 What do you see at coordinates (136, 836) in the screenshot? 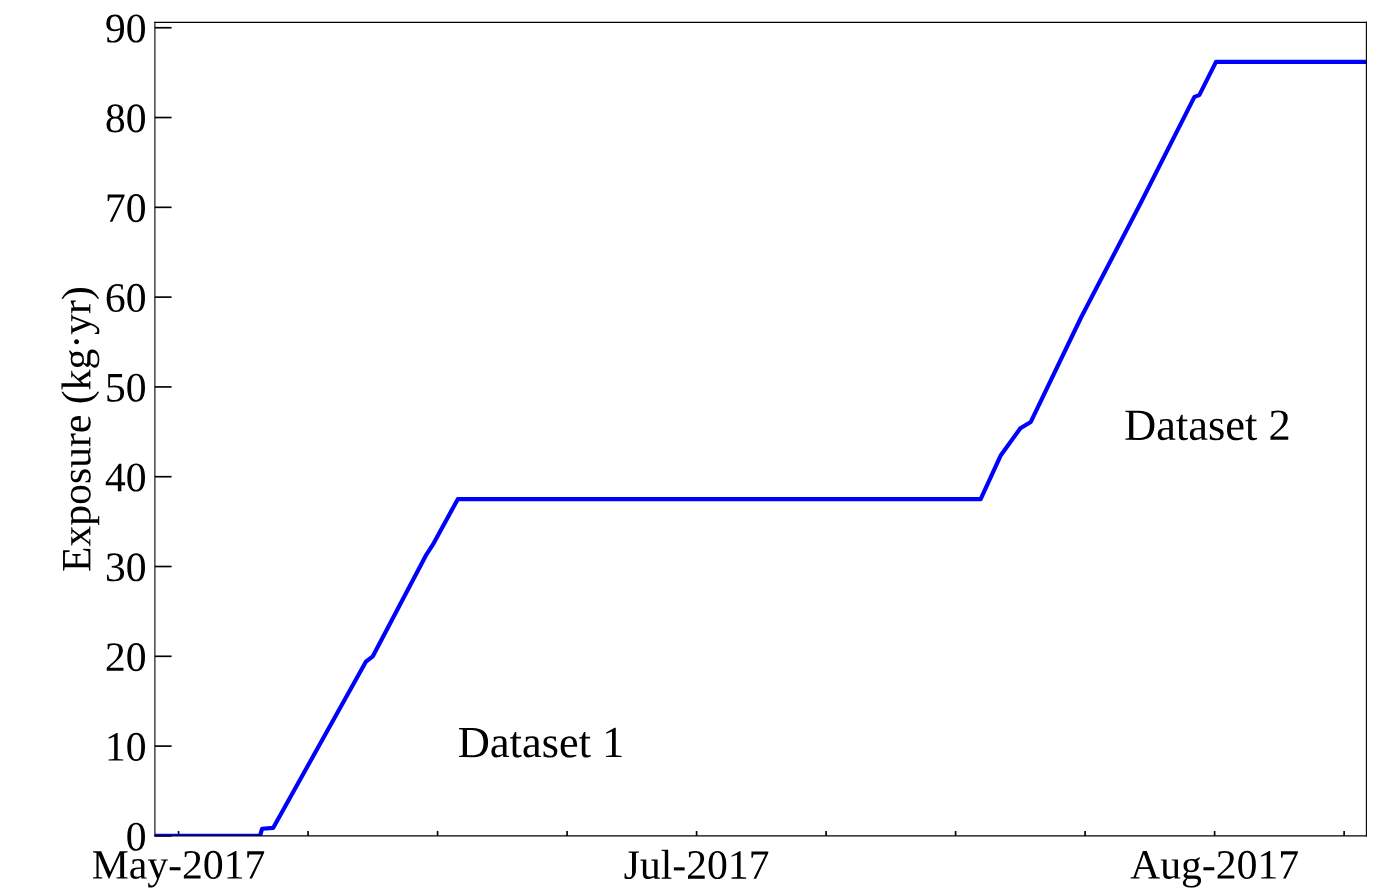
I see `y-tick-label: 0` at bounding box center [136, 836].